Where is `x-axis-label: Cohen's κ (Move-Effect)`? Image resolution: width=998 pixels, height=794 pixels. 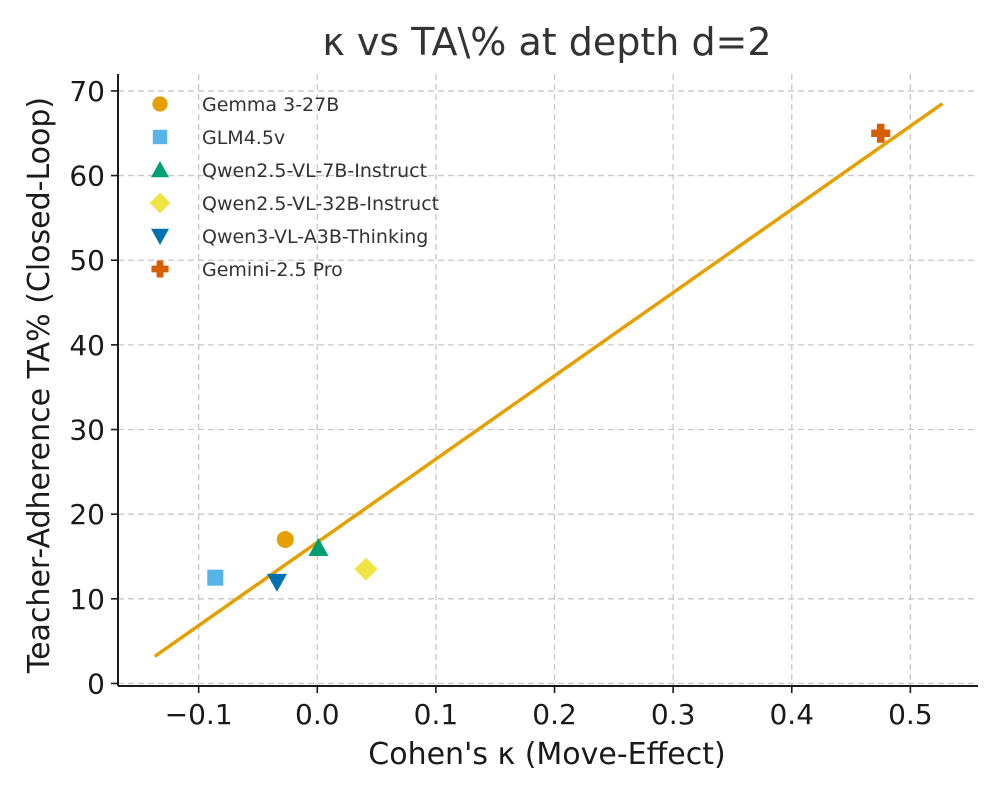 x-axis-label: Cohen's κ (Move-Effect) is located at coordinates (546, 754).